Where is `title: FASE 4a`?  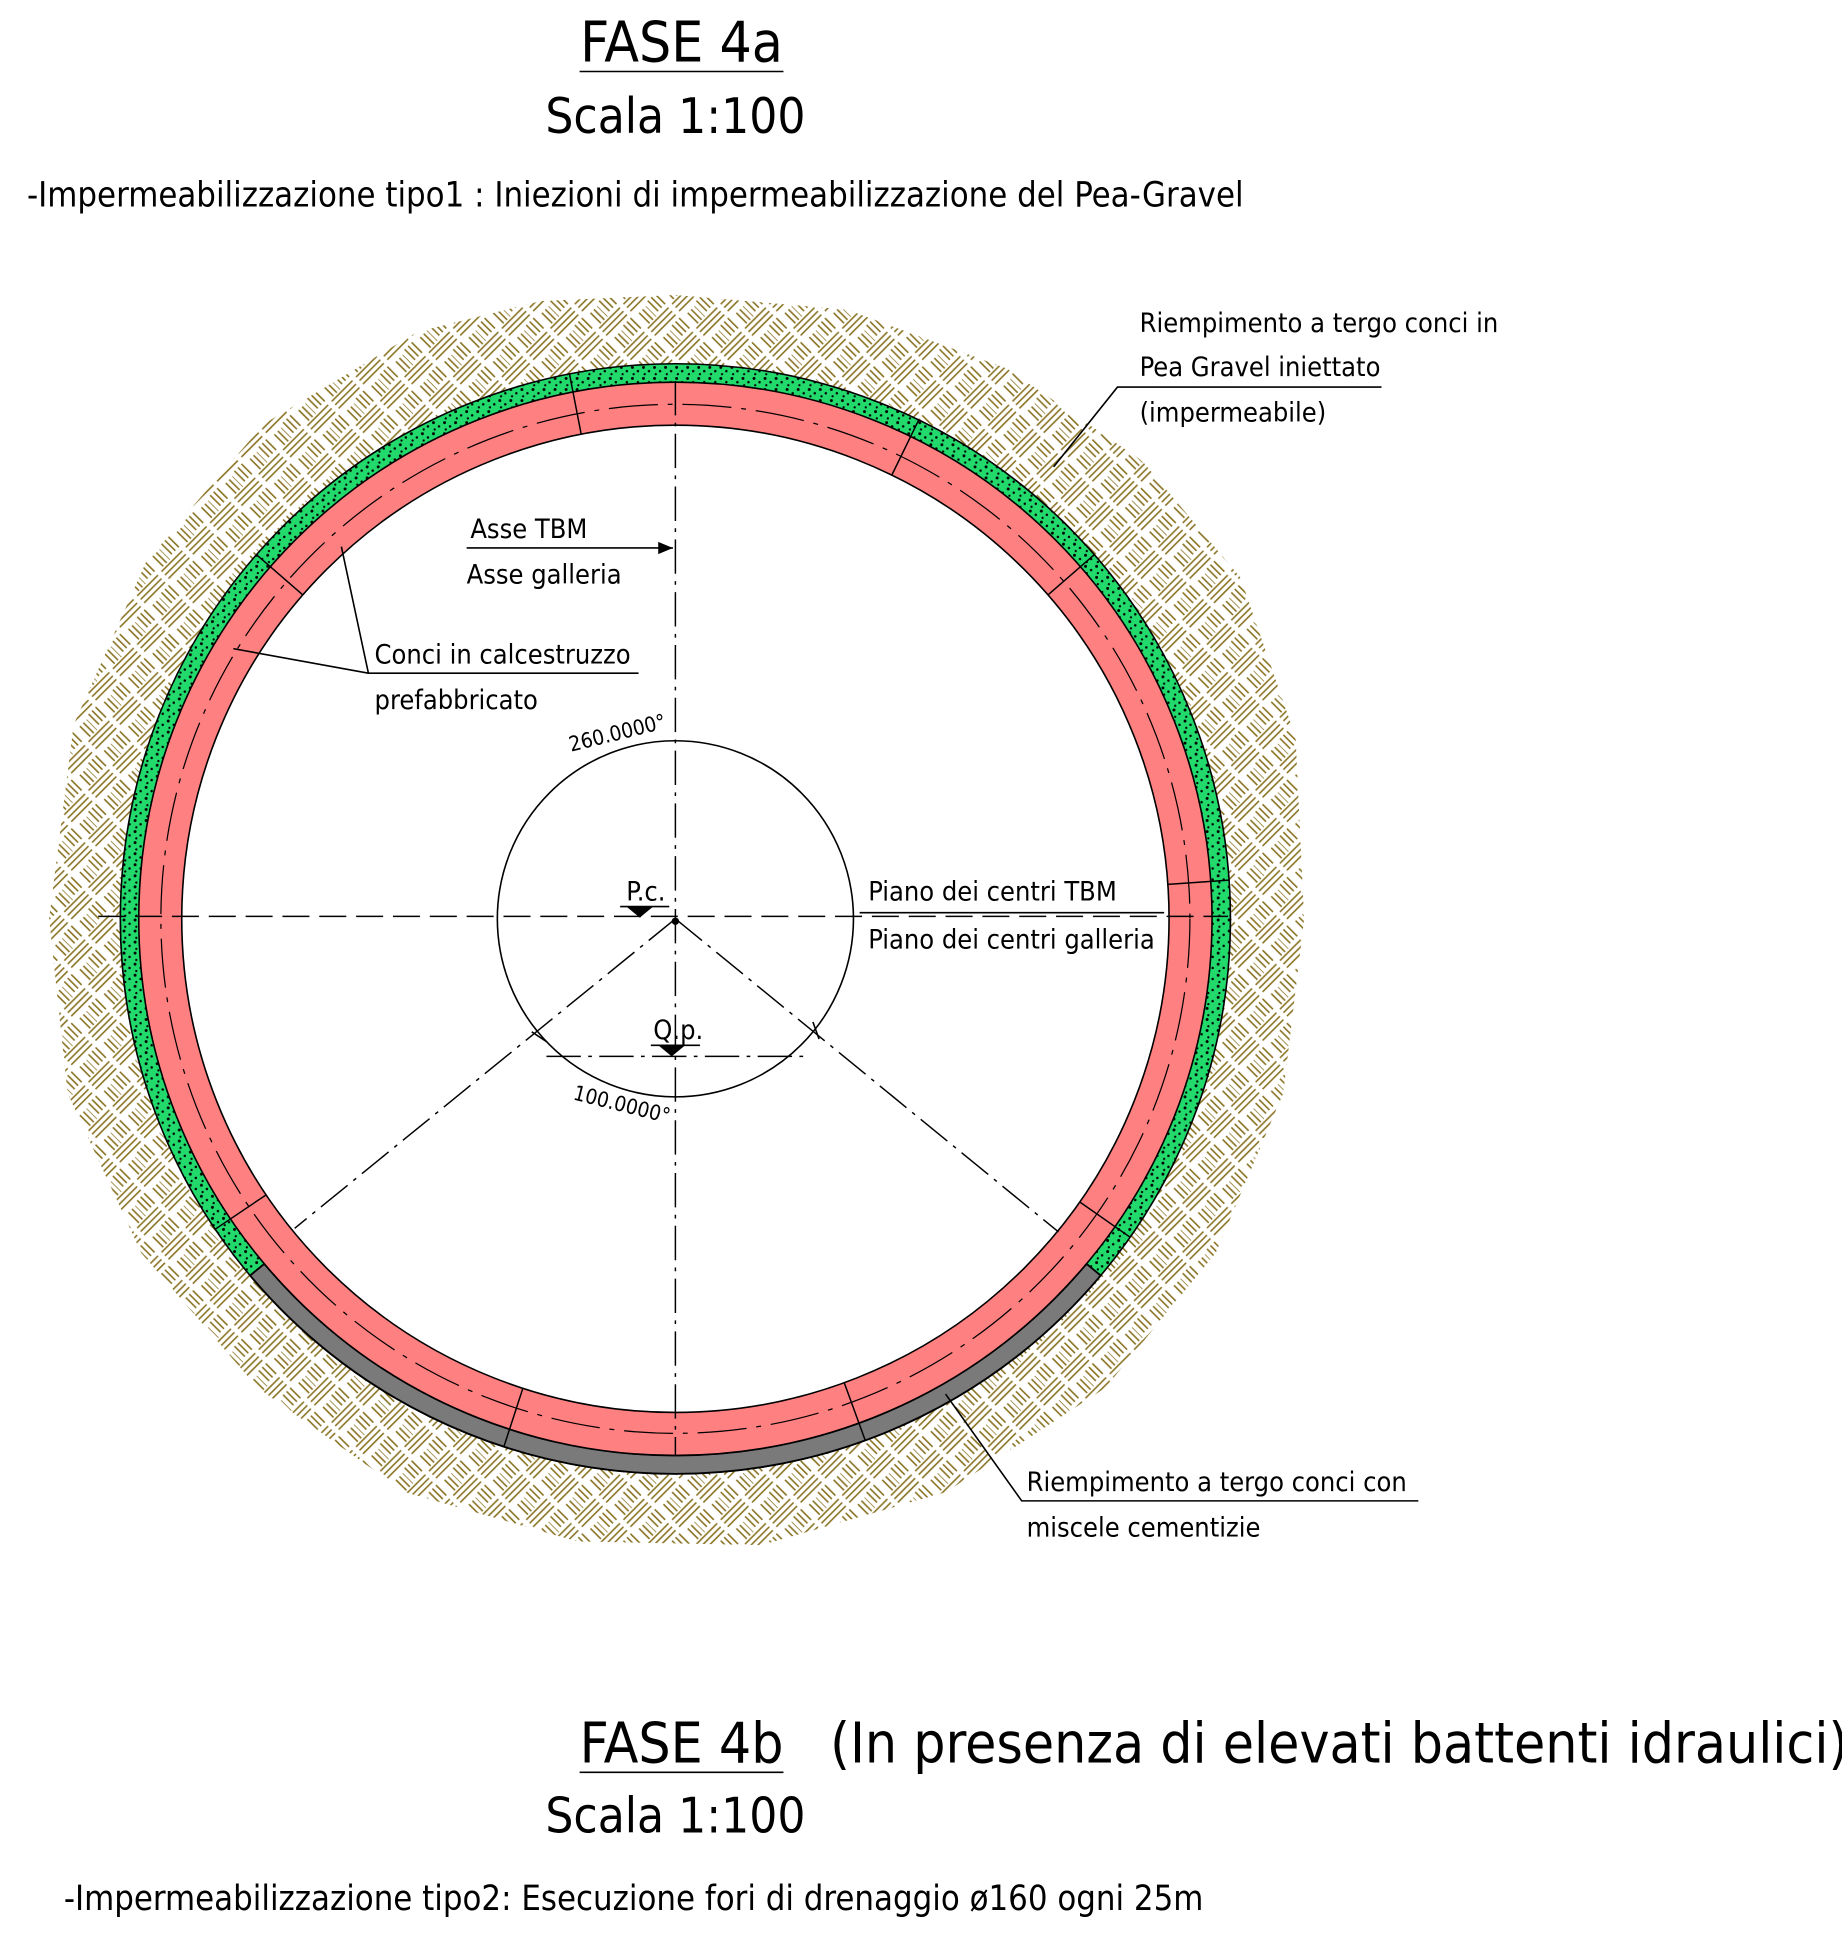
title: FASE 4a is located at coordinates (681, 43).